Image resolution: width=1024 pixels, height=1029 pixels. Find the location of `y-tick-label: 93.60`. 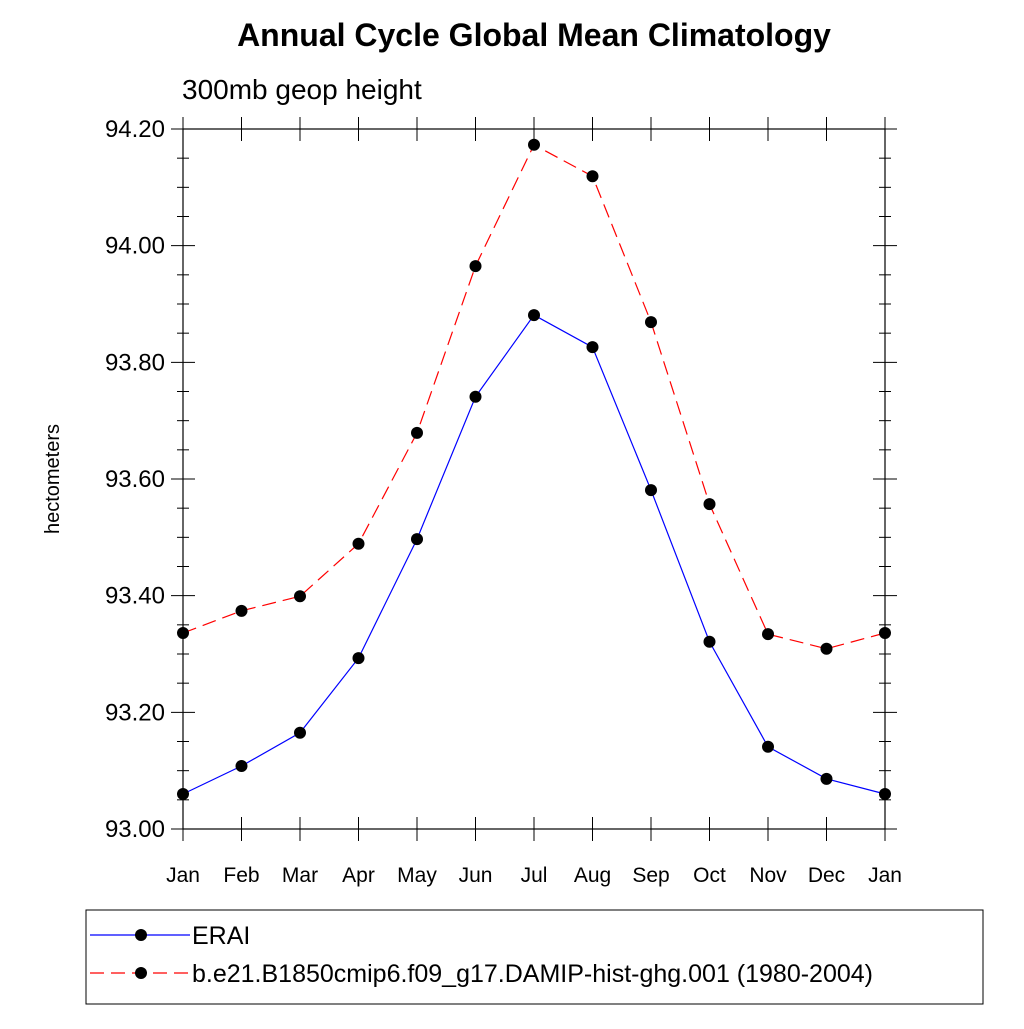

y-tick-label: 93.60 is located at coordinates (135, 479).